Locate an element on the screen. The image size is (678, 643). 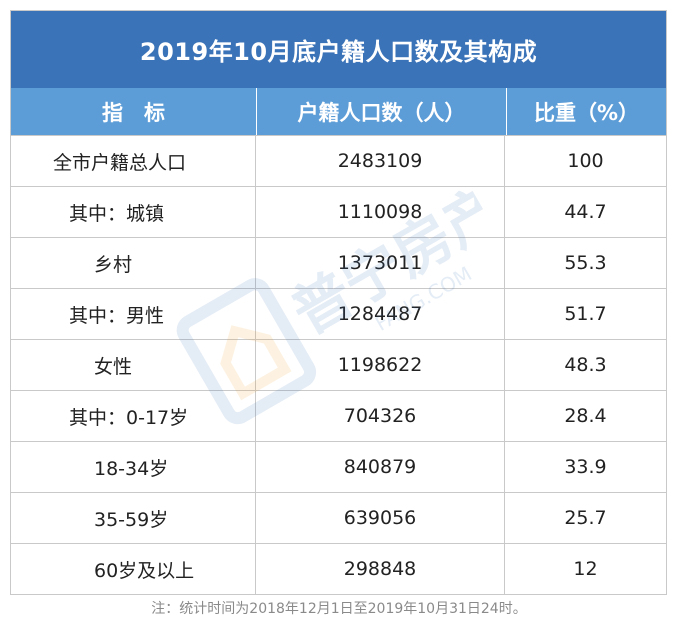
table-row: 其中：男性 1284487 51.7 is located at coordinates (338, 313).